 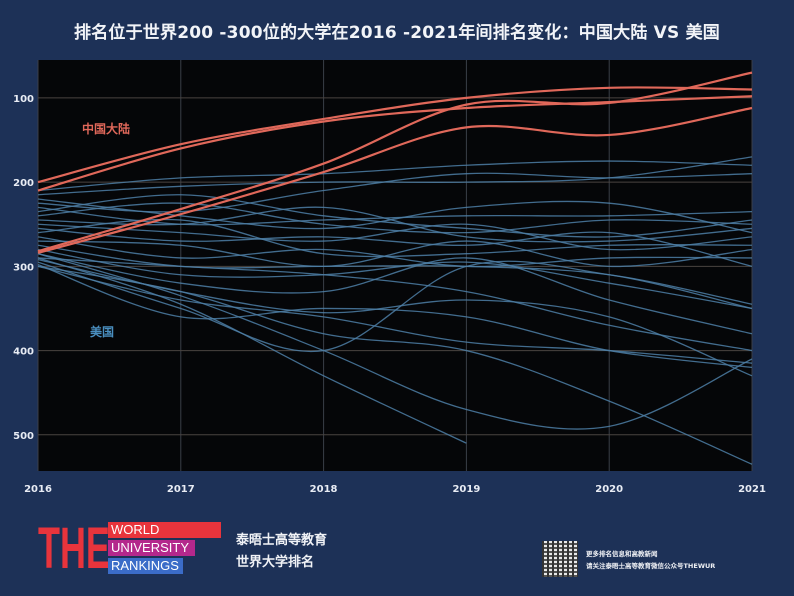 What do you see at coordinates (466, 489) in the screenshot?
I see `x-tick-label: 2019` at bounding box center [466, 489].